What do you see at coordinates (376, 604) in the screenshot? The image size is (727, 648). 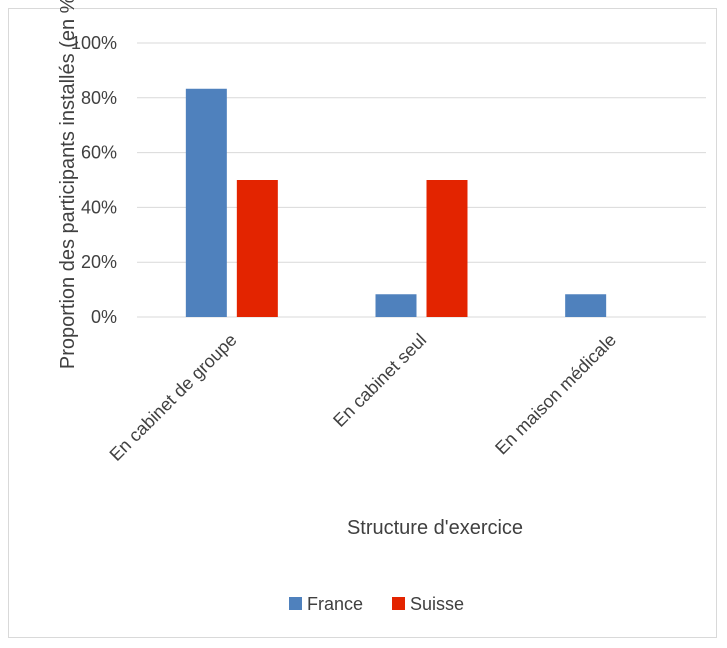 I see `legend: France Suisse` at bounding box center [376, 604].